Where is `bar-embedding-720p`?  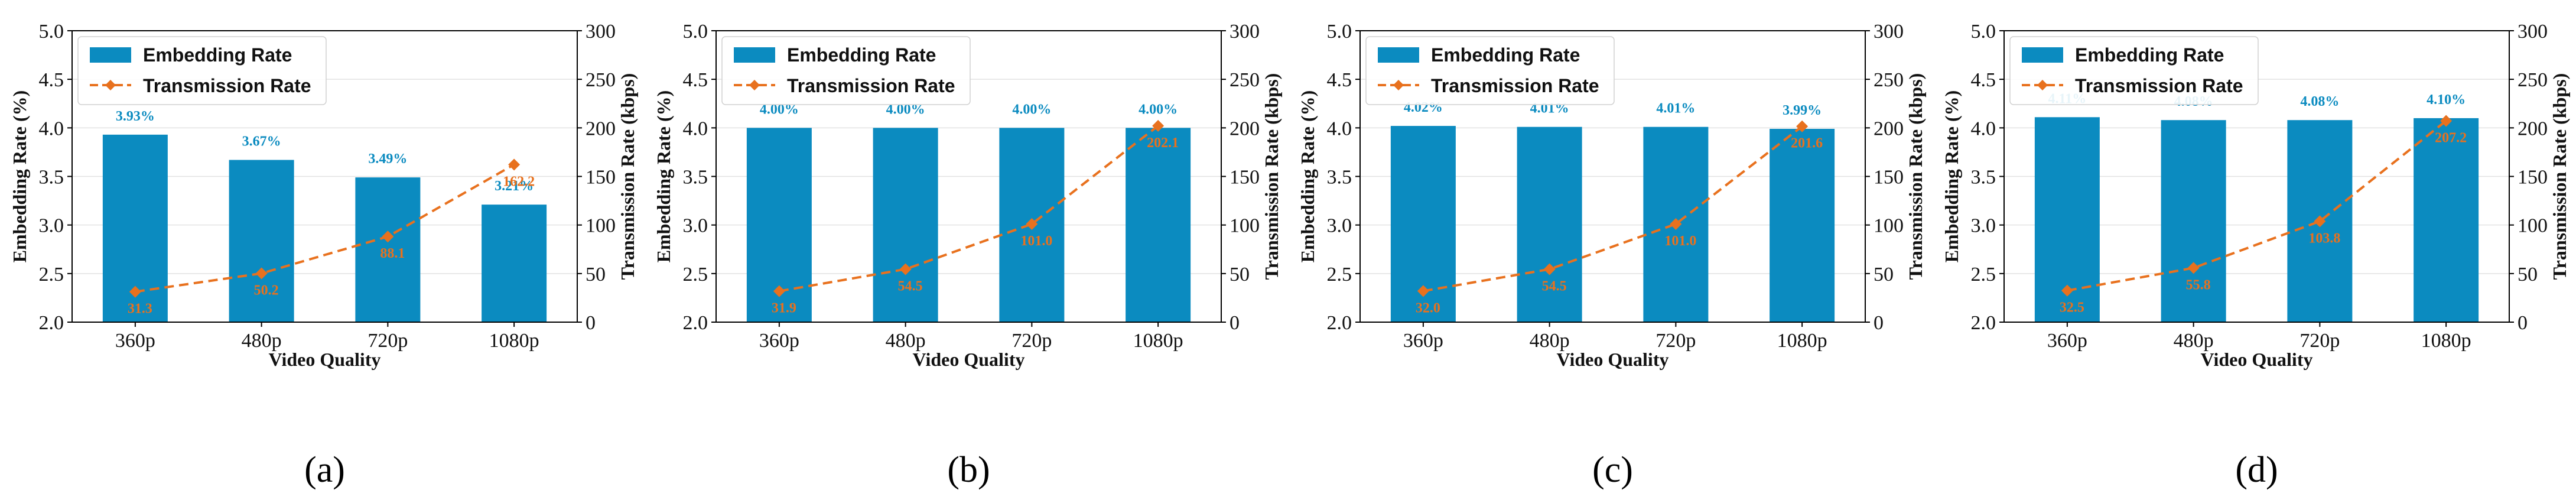 bar-embedding-720p is located at coordinates (388, 249).